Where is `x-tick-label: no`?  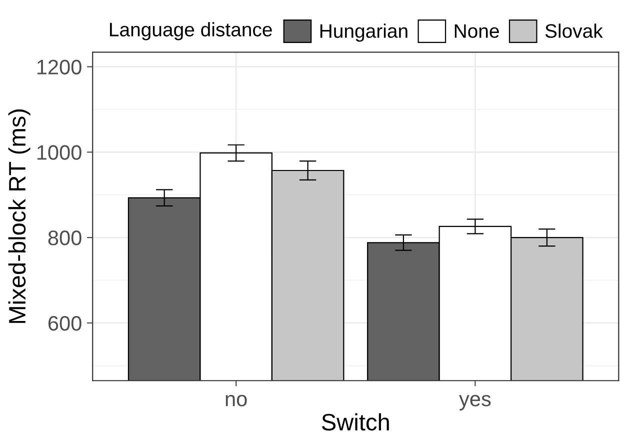
x-tick-label: no is located at coordinates (236, 400).